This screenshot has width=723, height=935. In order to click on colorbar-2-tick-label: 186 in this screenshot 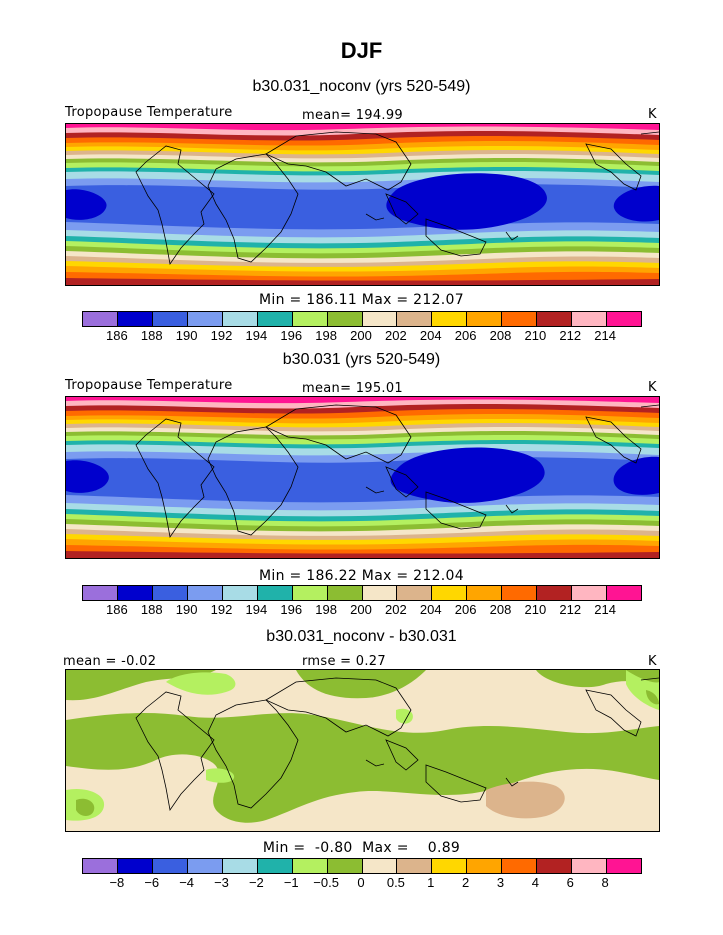, I will do `click(117, 609)`.